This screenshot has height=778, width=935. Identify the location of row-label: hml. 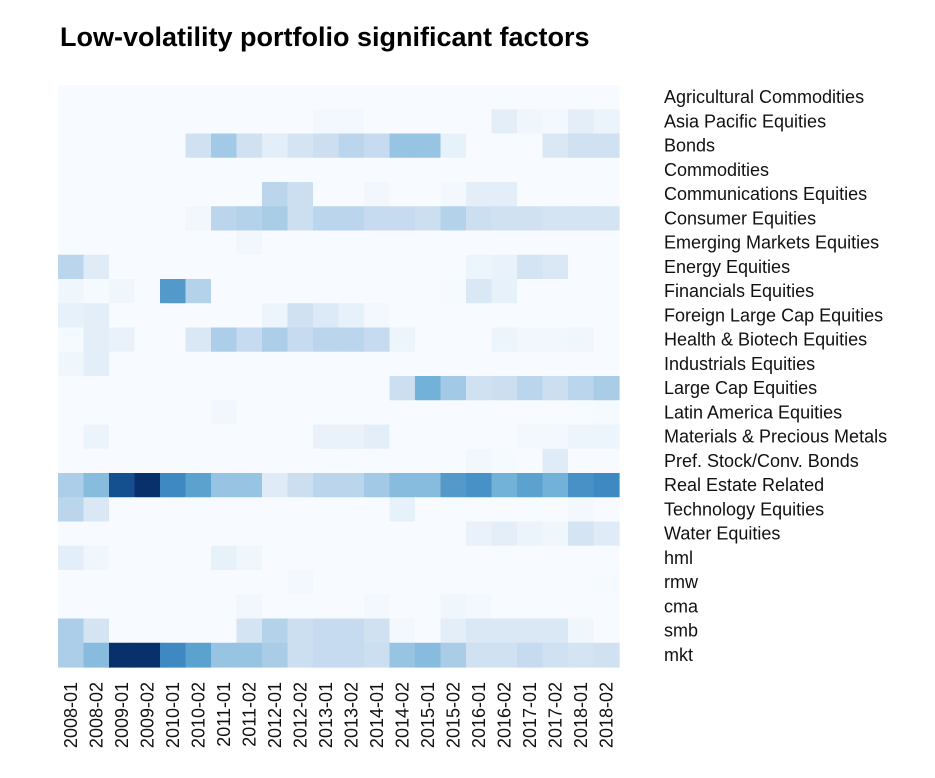
(678, 558).